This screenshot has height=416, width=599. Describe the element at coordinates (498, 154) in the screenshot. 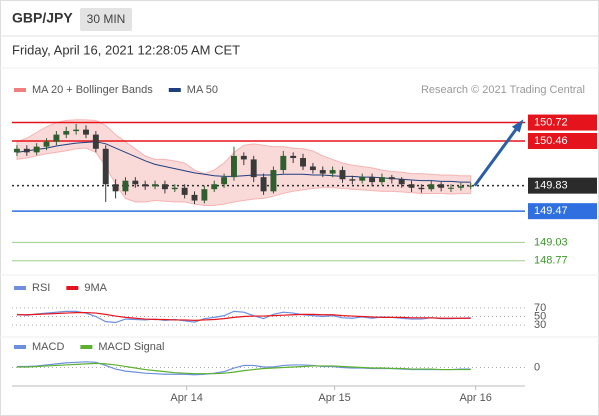

I see `forecast-arrow` at that location.